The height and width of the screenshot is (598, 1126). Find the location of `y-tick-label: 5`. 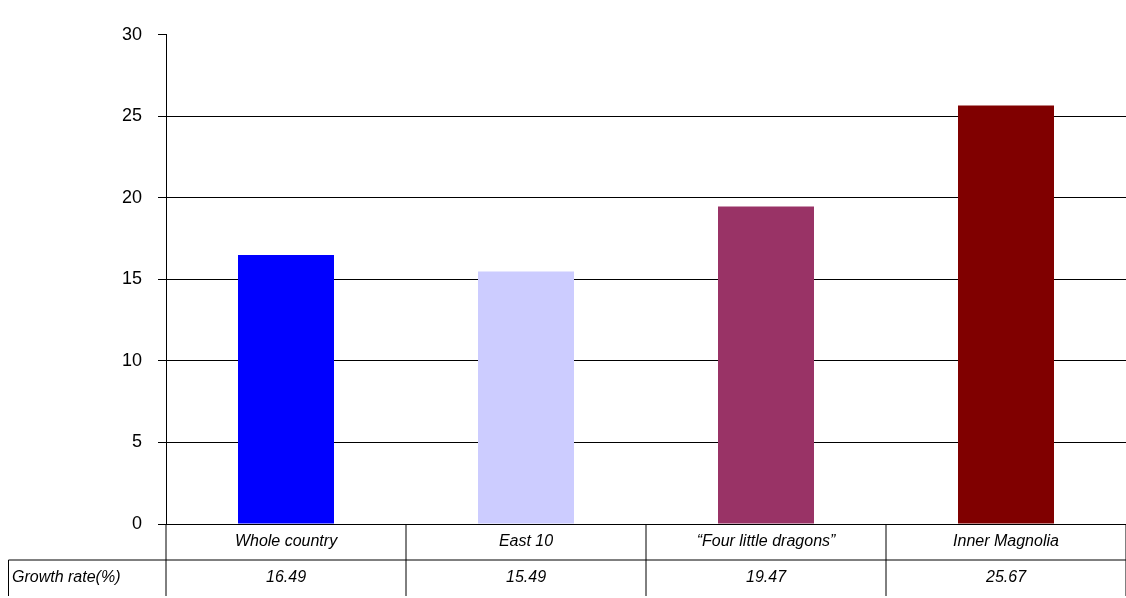

y-tick-label: 5 is located at coordinates (136, 441).